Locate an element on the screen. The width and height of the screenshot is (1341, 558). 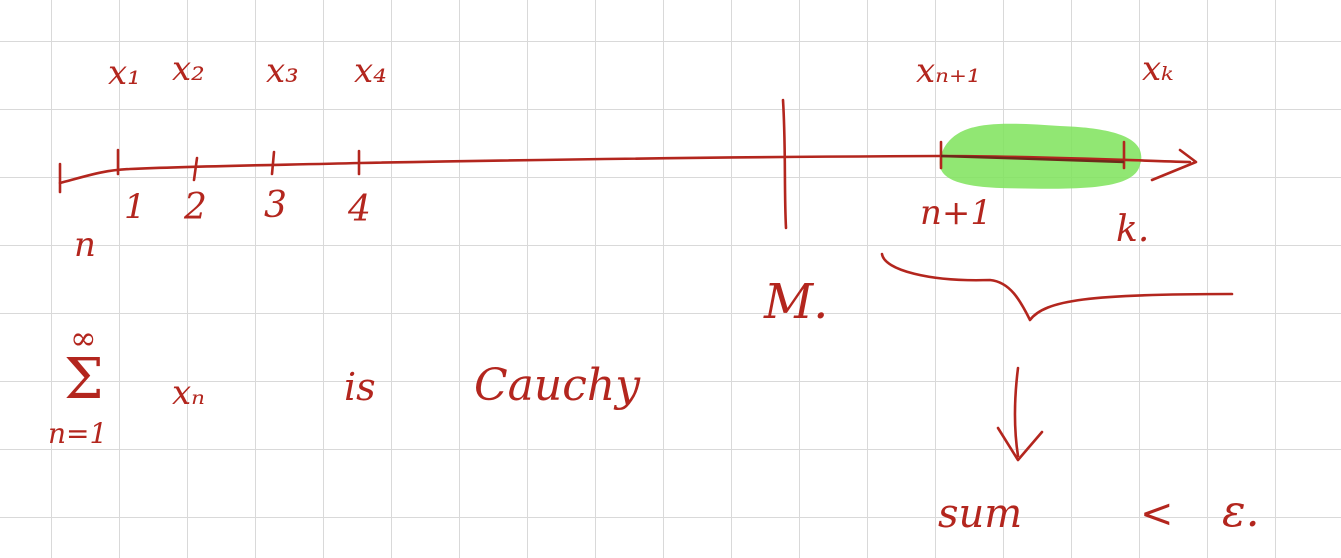
cut-mark is located at coordinates (784, 164).